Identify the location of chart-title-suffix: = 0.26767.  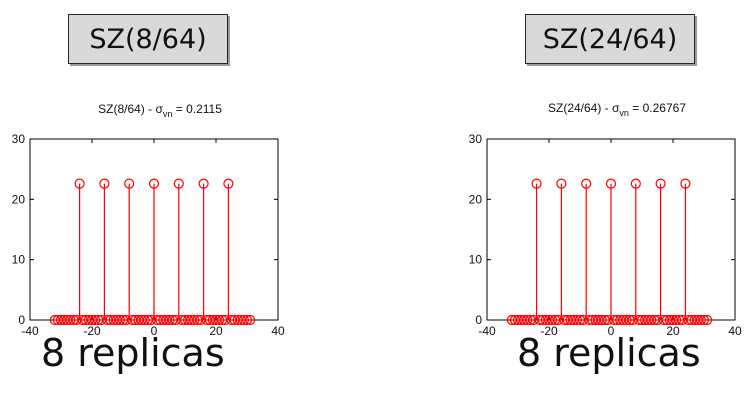
(657, 108).